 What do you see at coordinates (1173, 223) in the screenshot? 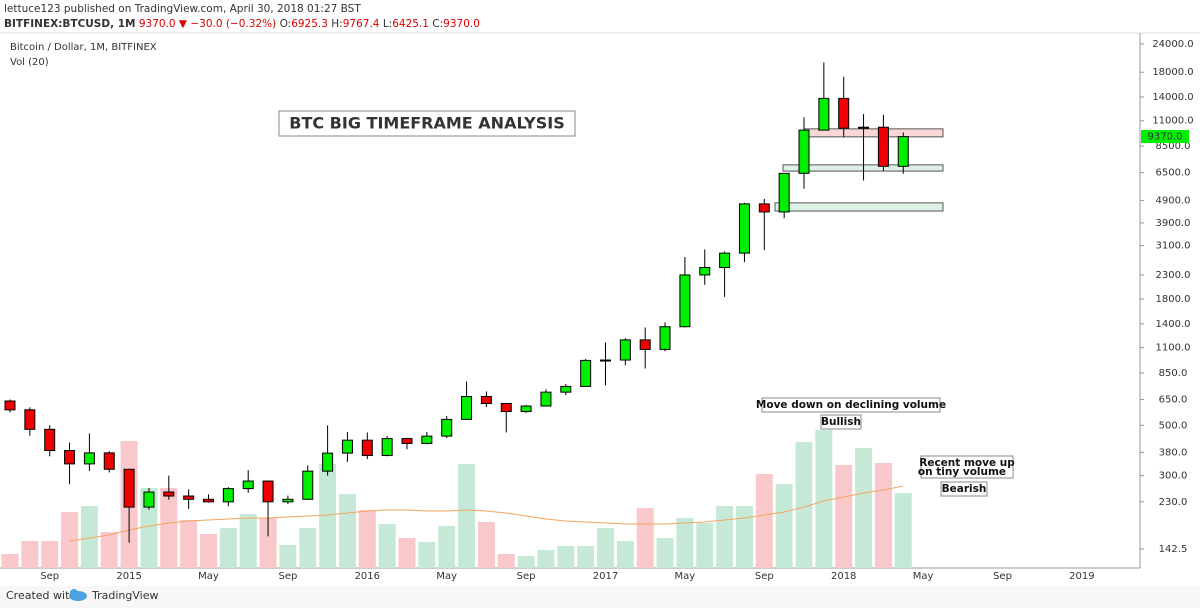
I see `y-tick-label: 3900.0` at bounding box center [1173, 223].